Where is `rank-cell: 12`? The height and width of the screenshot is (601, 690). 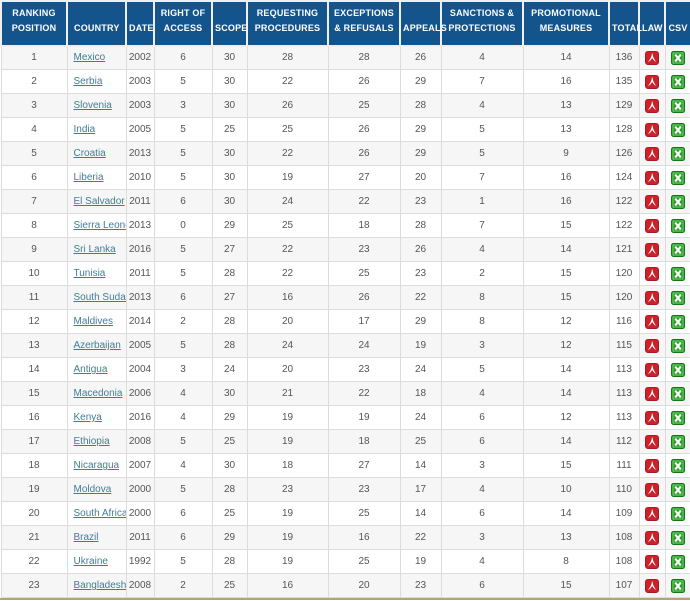 rank-cell: 12 is located at coordinates (34, 322).